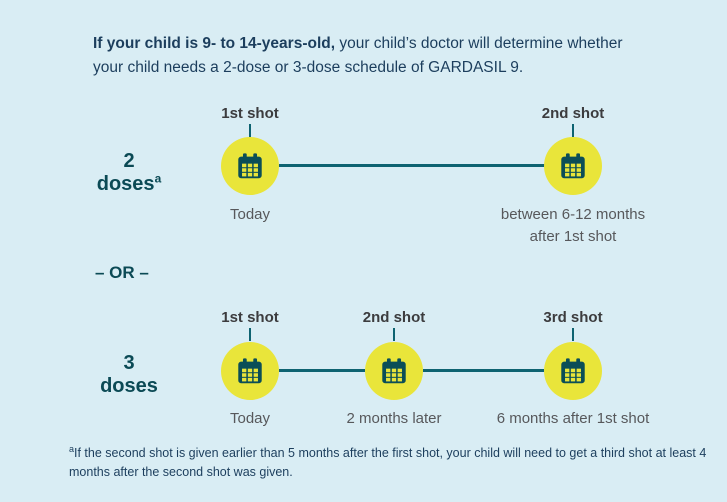  Describe the element at coordinates (158, 178) in the screenshot. I see `dose-footnote-marker: a` at that location.